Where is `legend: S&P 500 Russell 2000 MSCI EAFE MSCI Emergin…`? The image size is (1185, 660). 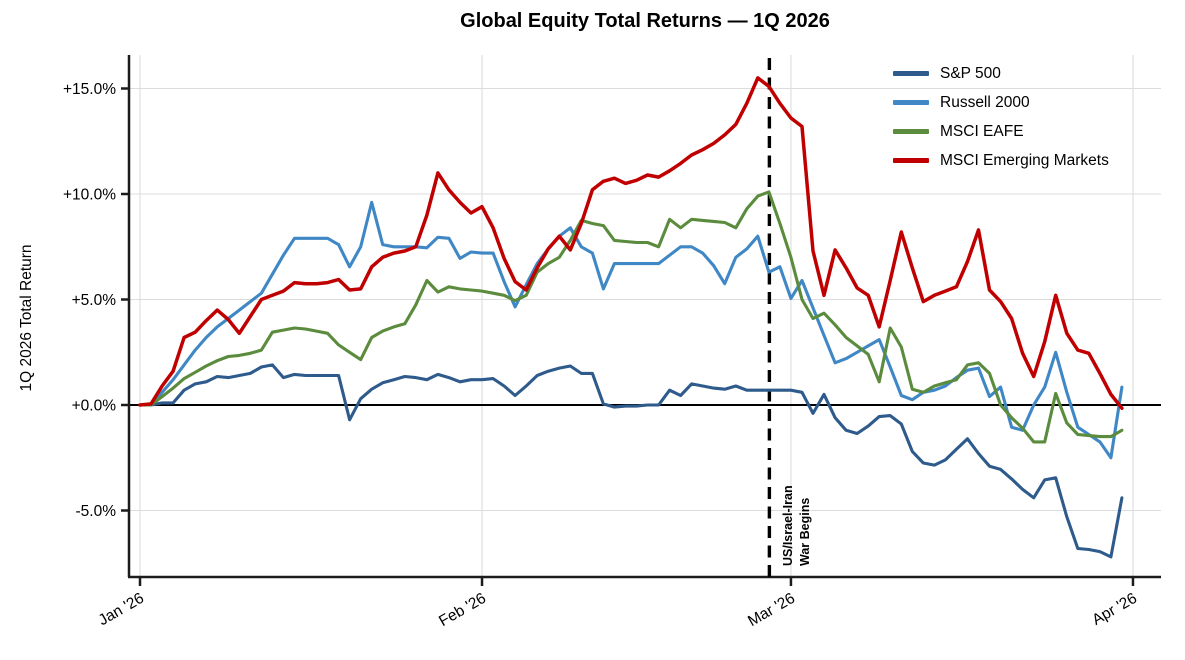
legend: S&P 500 Russell 2000 MSCI EAFE MSCI Emergin… is located at coordinates (1001, 117).